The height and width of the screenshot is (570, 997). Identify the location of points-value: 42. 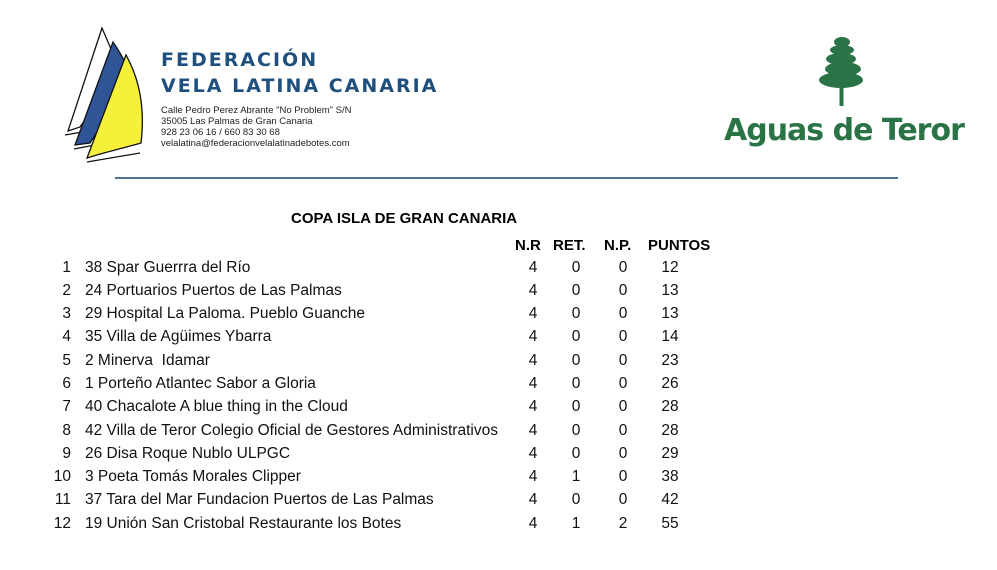
(670, 499).